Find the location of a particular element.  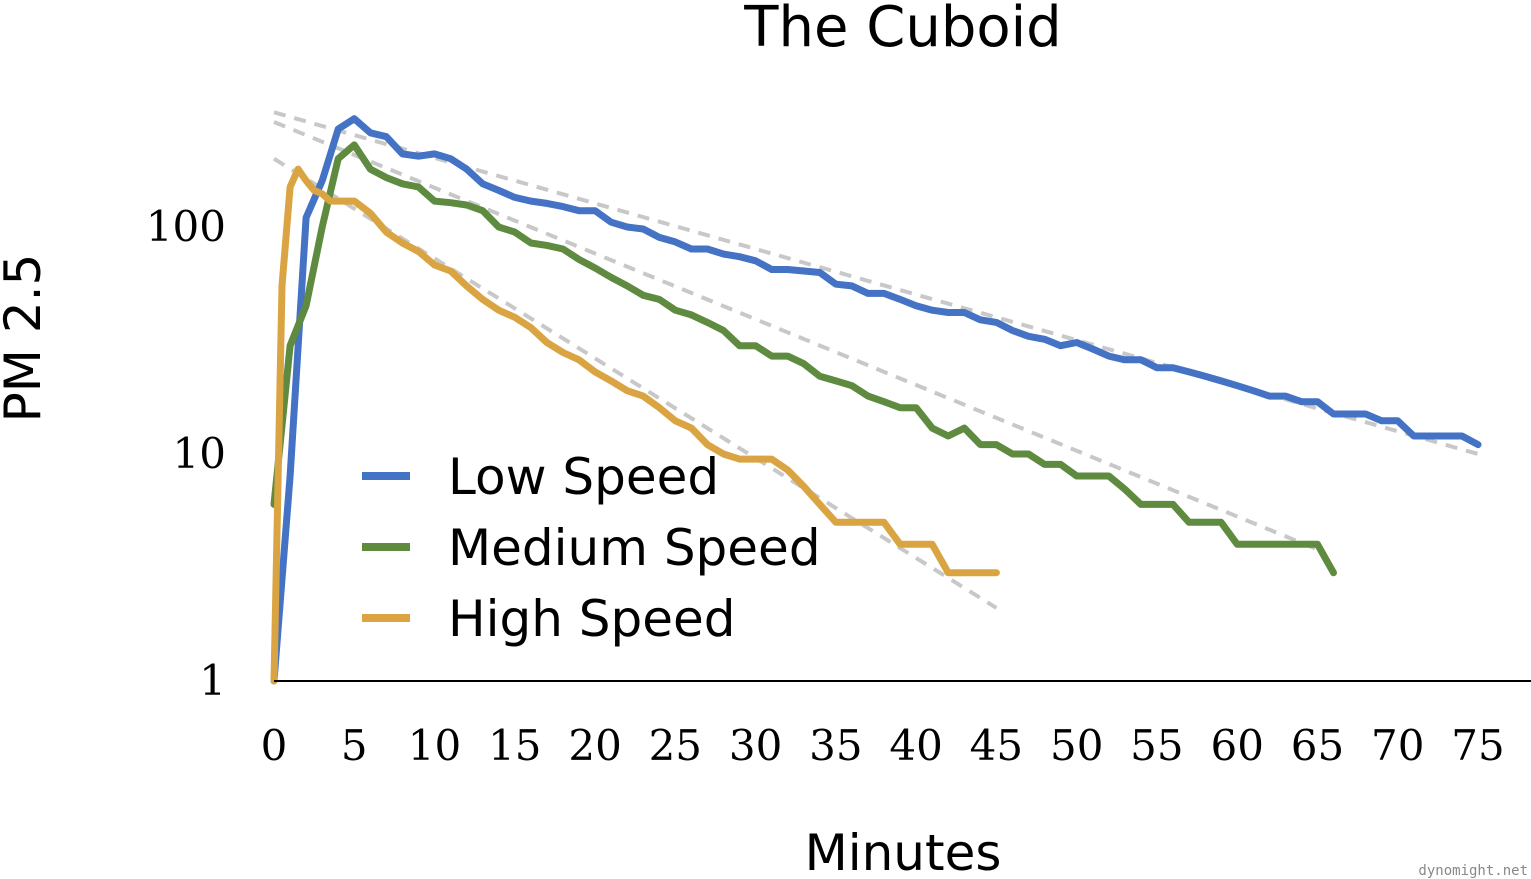

chart-title: The Cuboid is located at coordinates (902, 30).